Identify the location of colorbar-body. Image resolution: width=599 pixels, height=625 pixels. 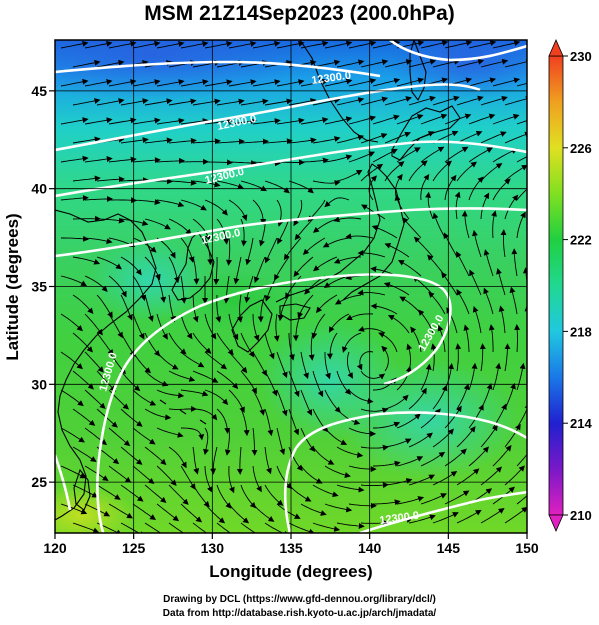
(556, 285).